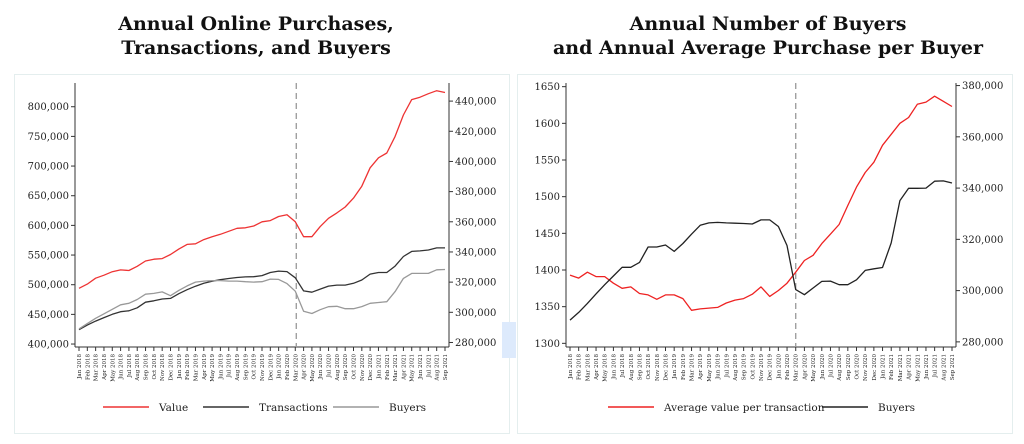 The width and height of the screenshot is (1024, 444). Describe the element at coordinates (547, 124) in the screenshot. I see `y-left-tick-label: 1600` at that location.